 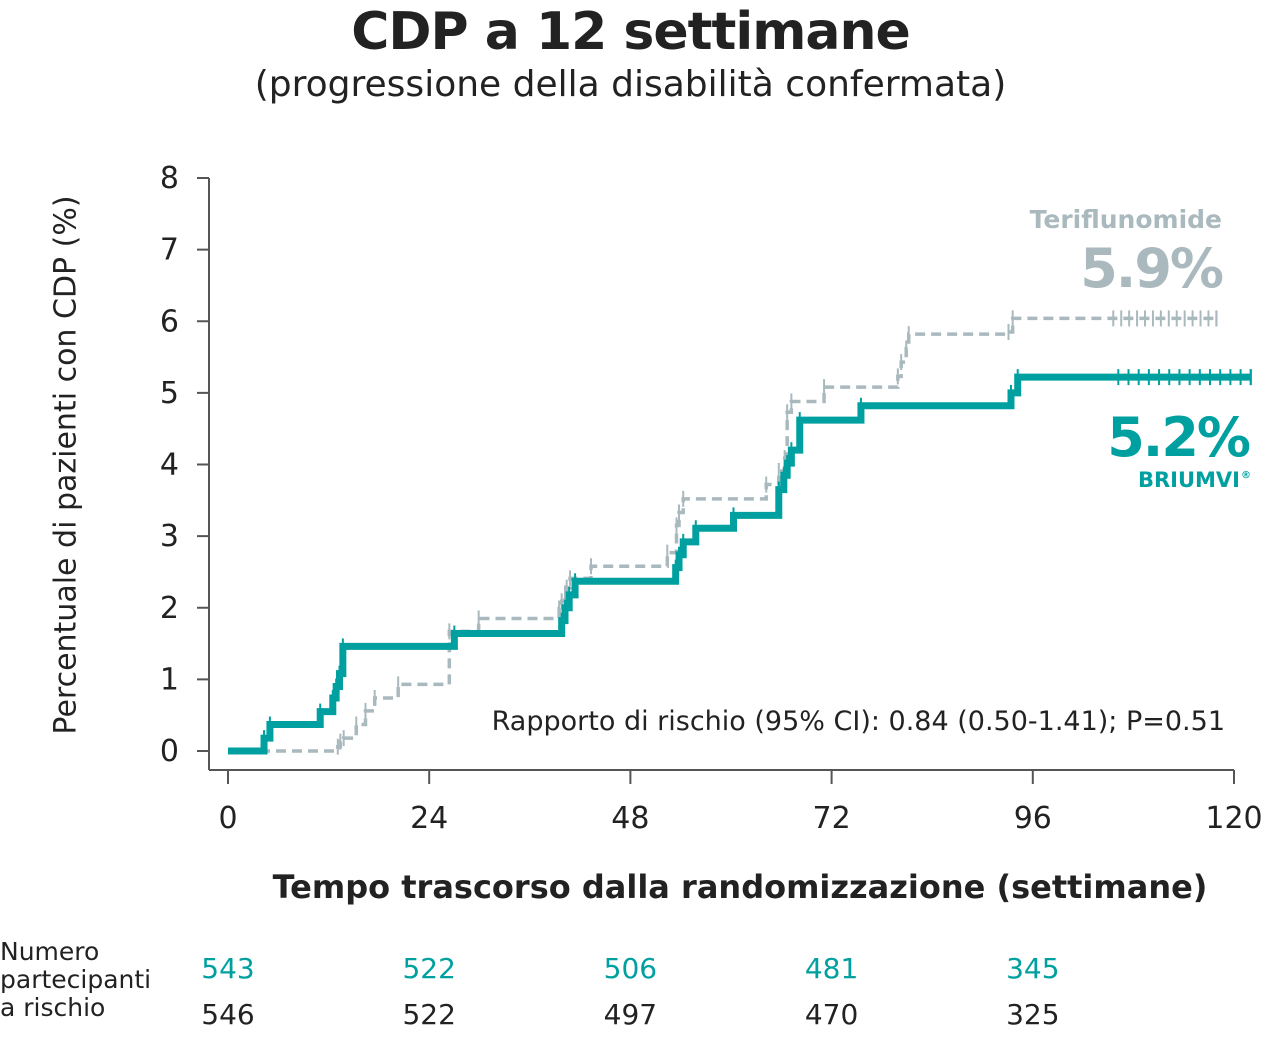 I want to click on at-risk-teriflunomide-value: 546, so click(x=228, y=1014).